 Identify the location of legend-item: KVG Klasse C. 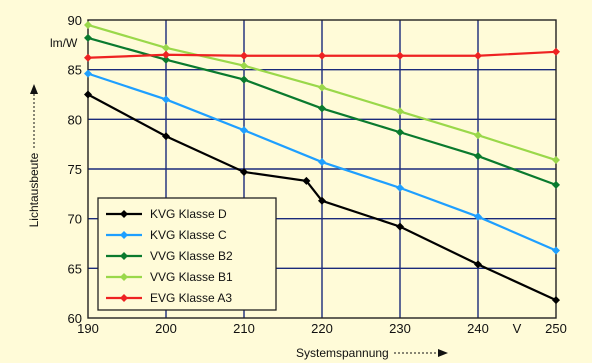
(166, 235).